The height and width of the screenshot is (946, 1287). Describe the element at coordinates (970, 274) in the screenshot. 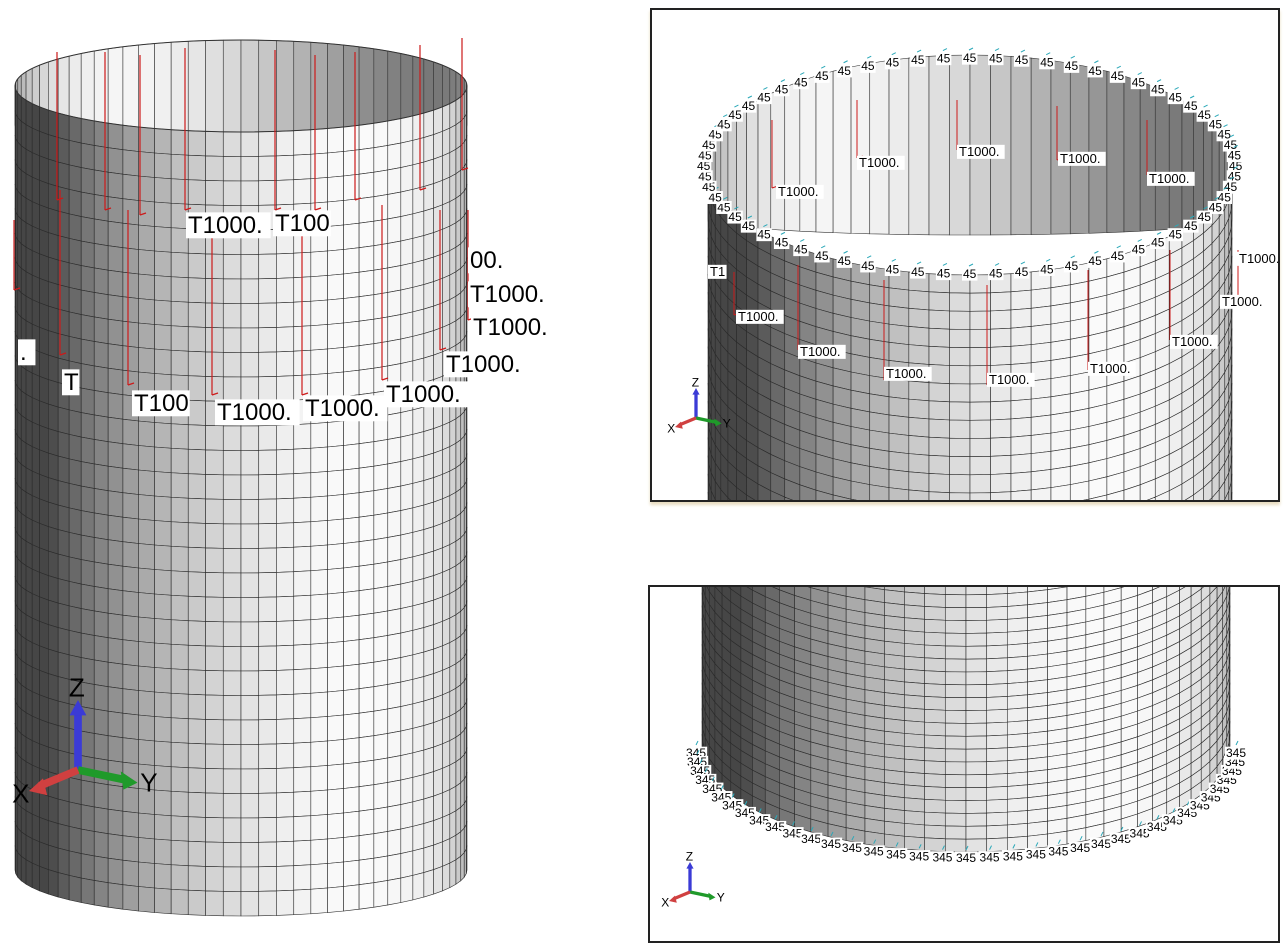

I see `top-ring-marker-16-text: 45` at that location.